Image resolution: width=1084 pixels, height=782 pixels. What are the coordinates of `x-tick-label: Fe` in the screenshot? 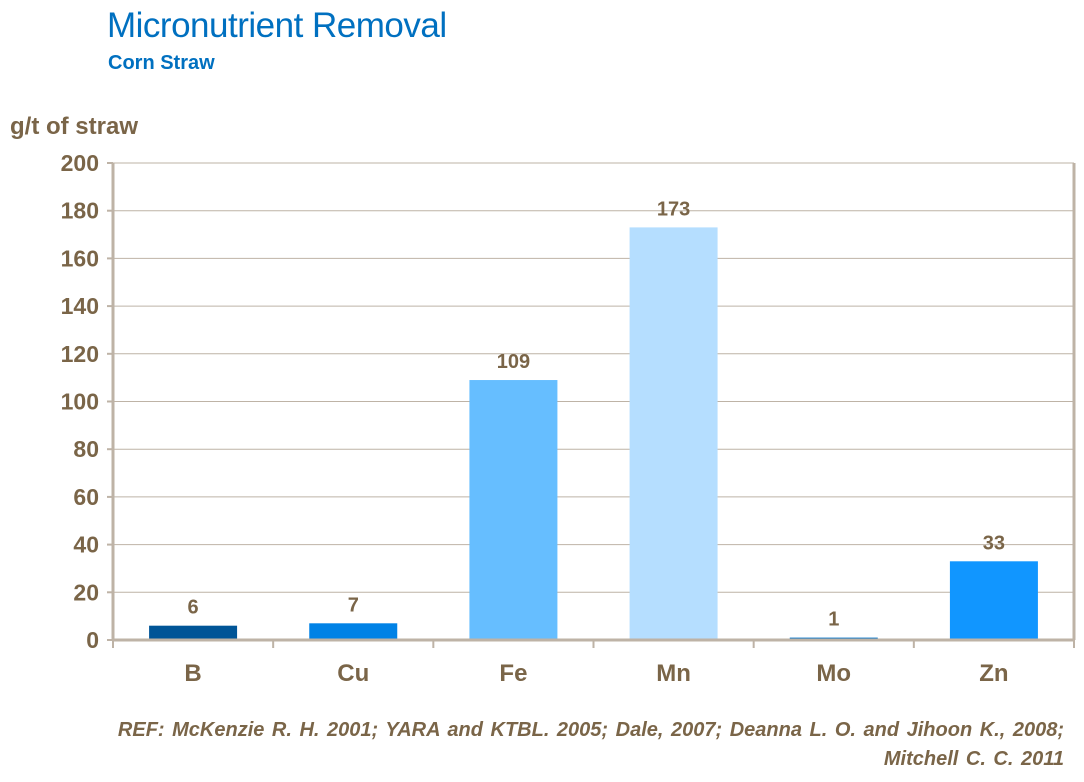 It's located at (513, 673).